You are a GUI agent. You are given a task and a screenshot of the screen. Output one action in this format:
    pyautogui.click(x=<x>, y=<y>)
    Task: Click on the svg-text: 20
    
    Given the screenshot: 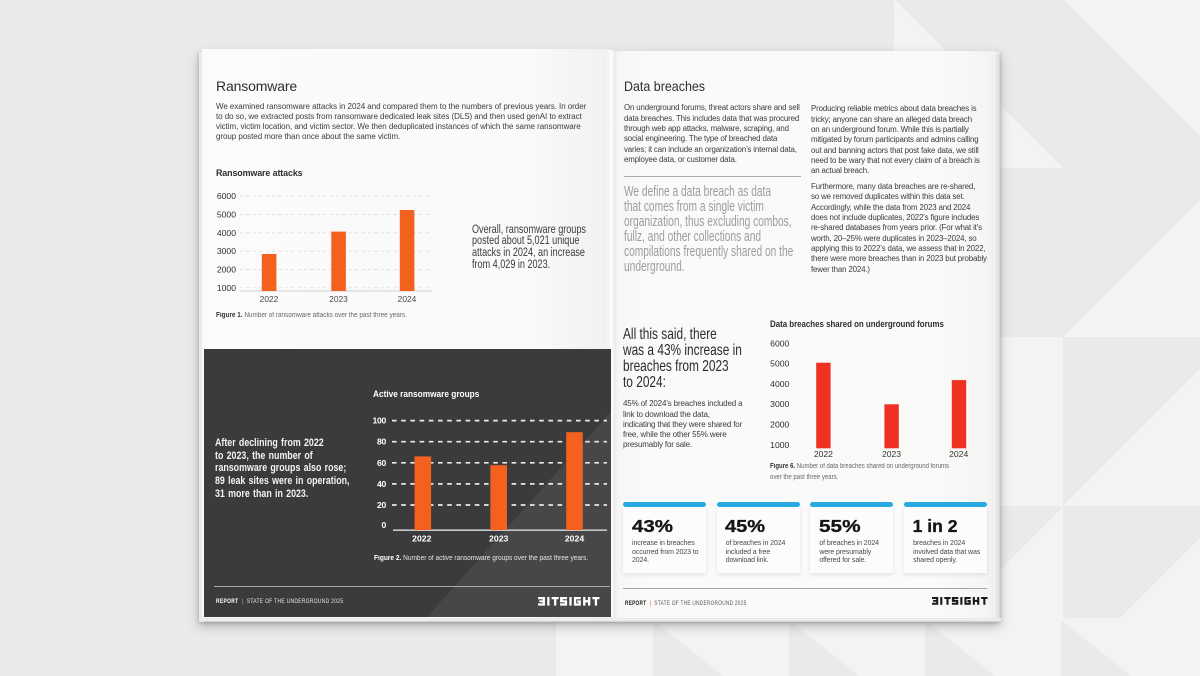 What is the action you would take?
    pyautogui.click(x=381, y=505)
    